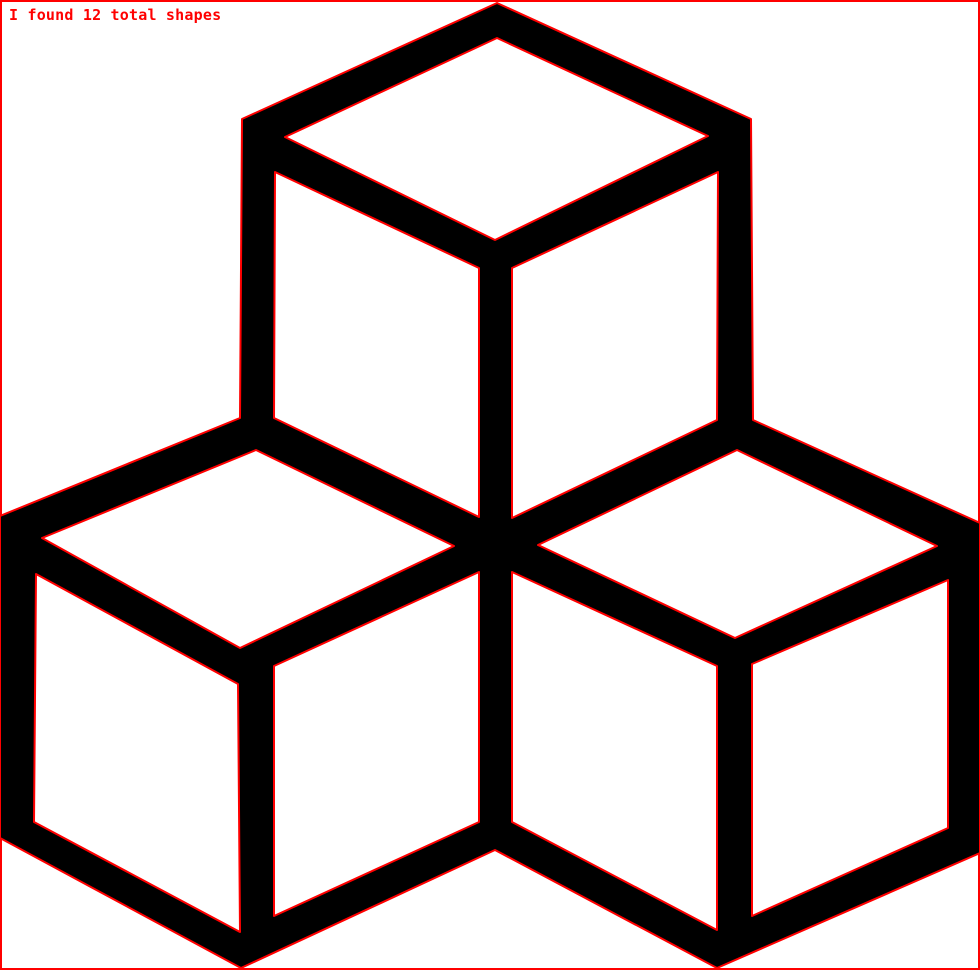 The image size is (980, 970). What do you see at coordinates (615, 345) in the screenshot?
I see `top-cube-right-face` at bounding box center [615, 345].